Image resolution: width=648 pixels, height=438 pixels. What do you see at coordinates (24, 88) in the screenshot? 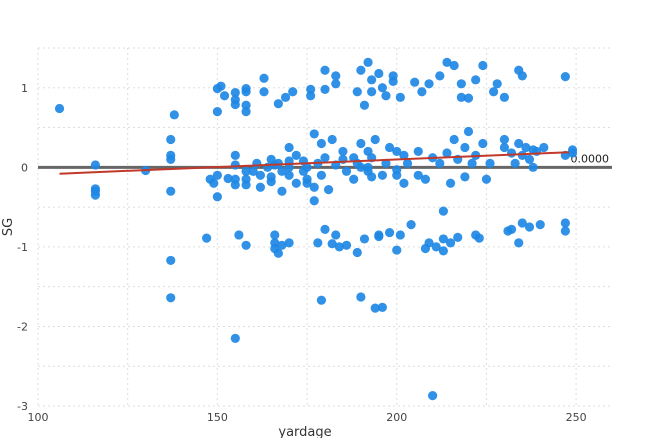
I see `y-tick-label: 1` at bounding box center [24, 88].